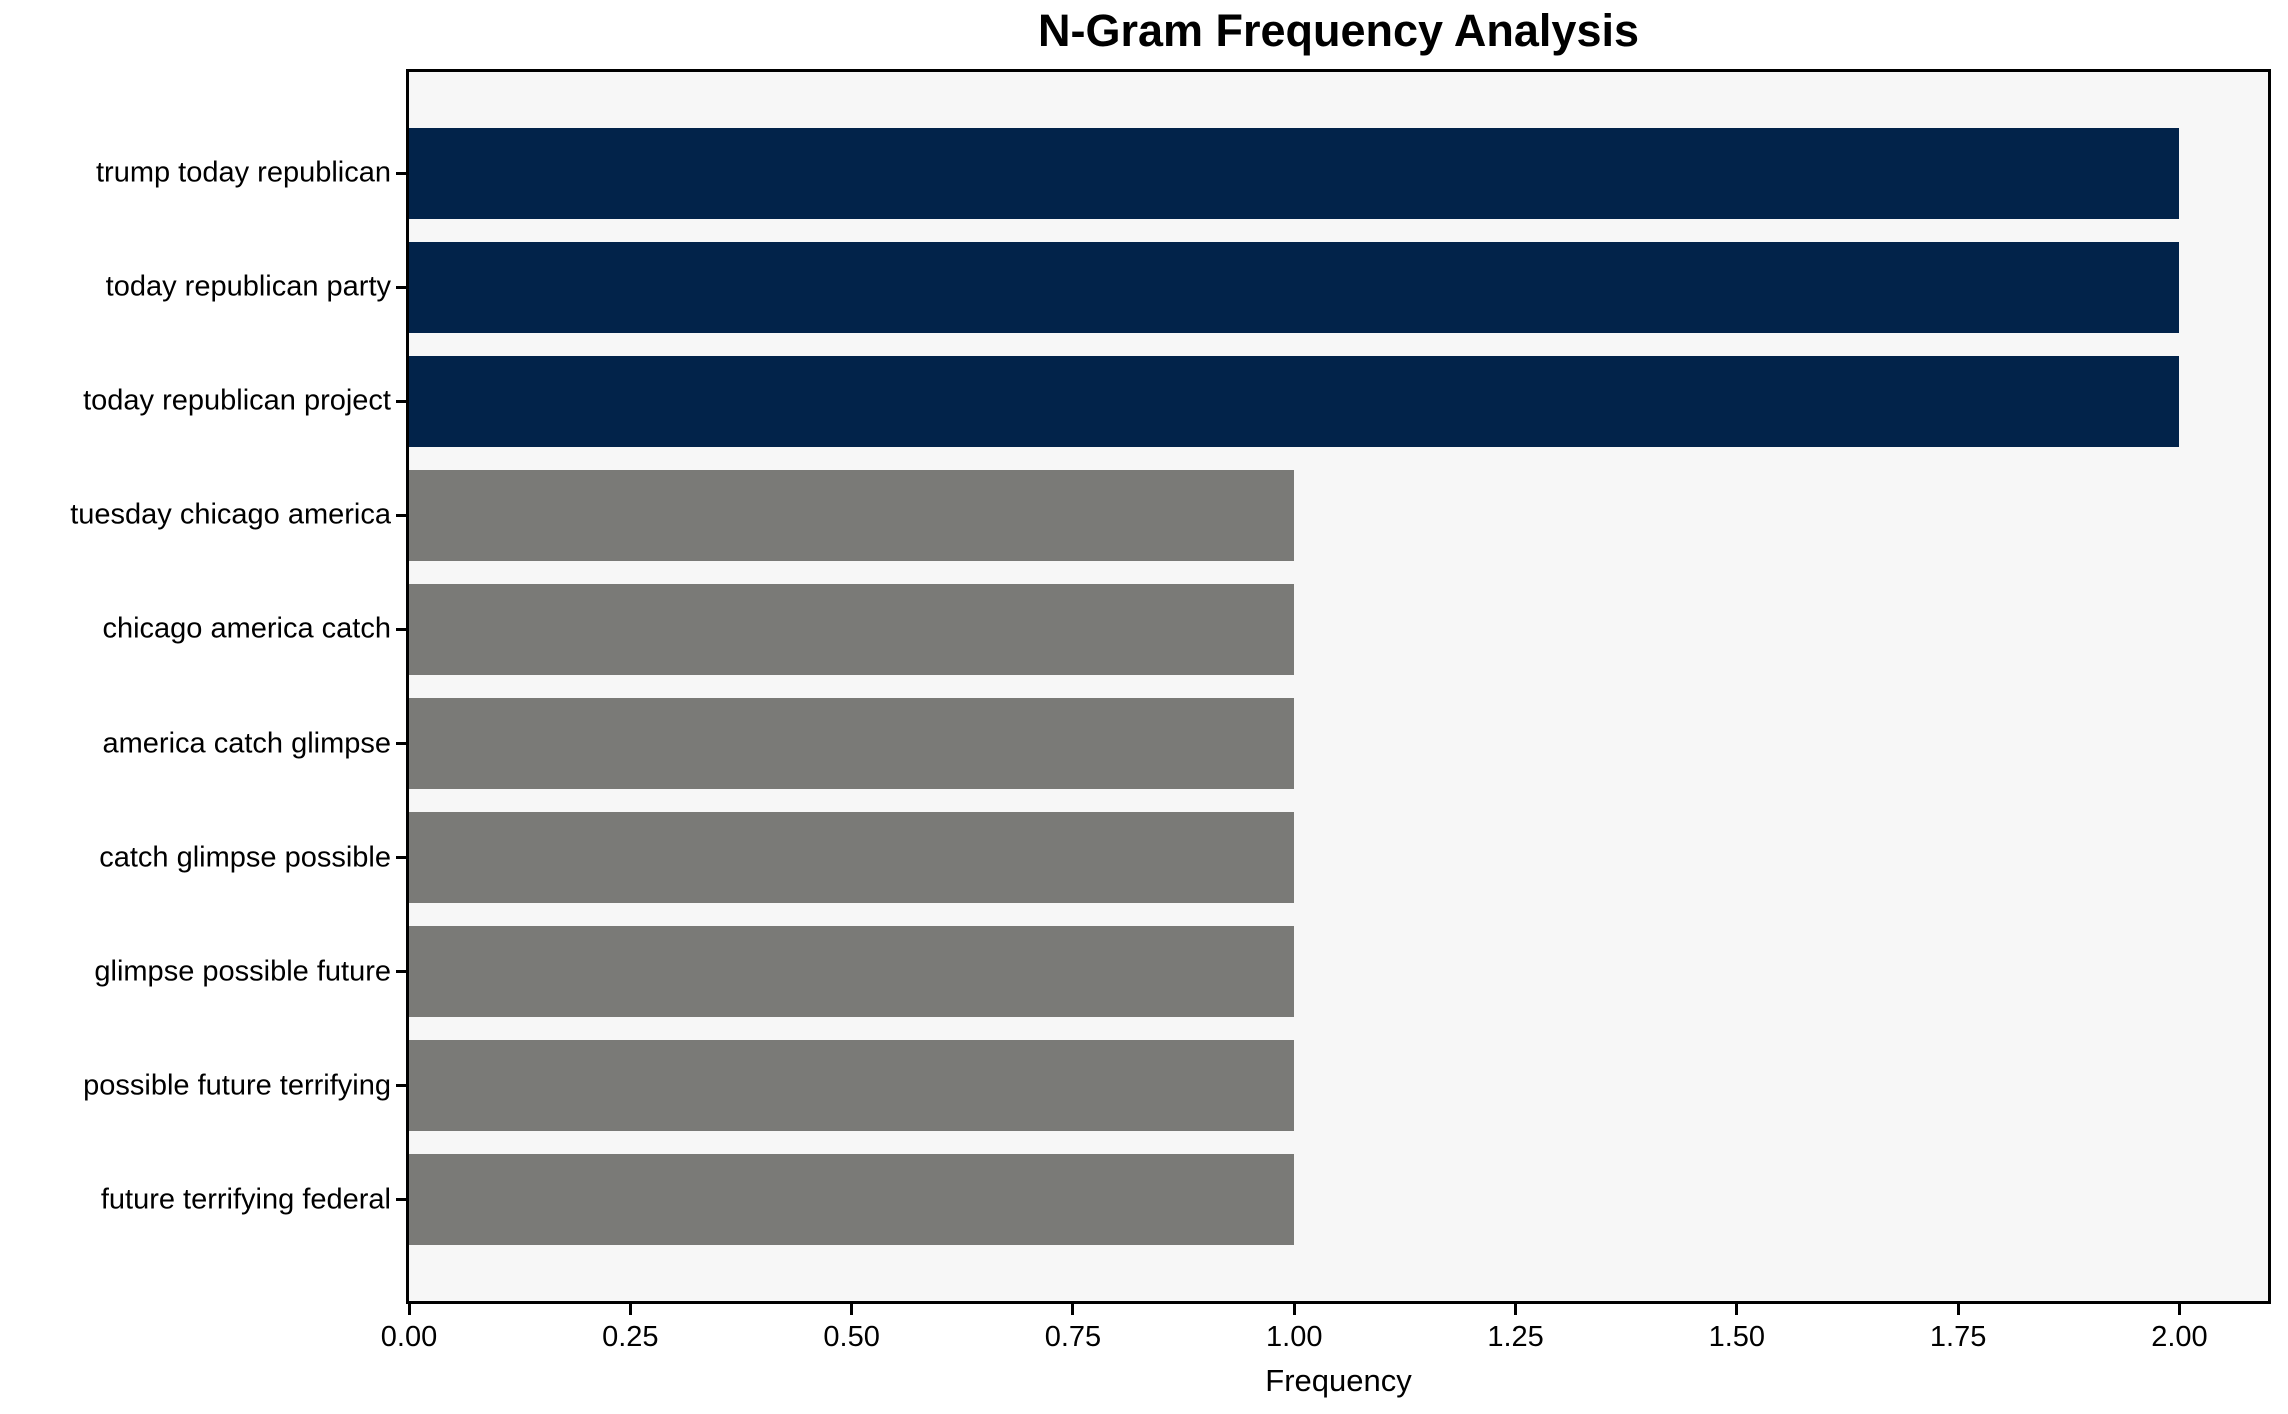  I want to click on y-tick-label-4: chicago america catch, so click(246, 628).